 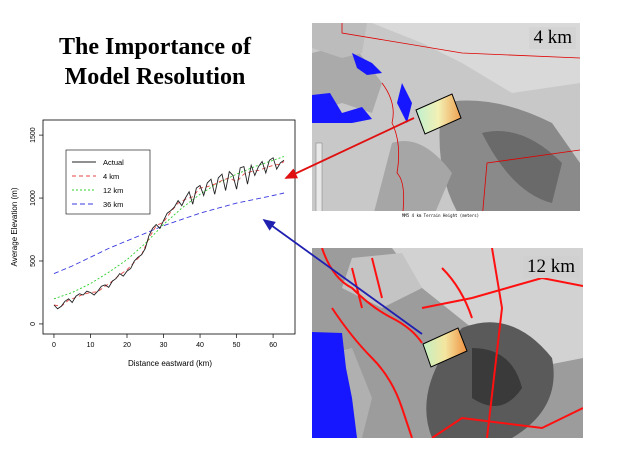 What do you see at coordinates (273, 345) in the screenshot?
I see `x-tick-label: 60` at bounding box center [273, 345].